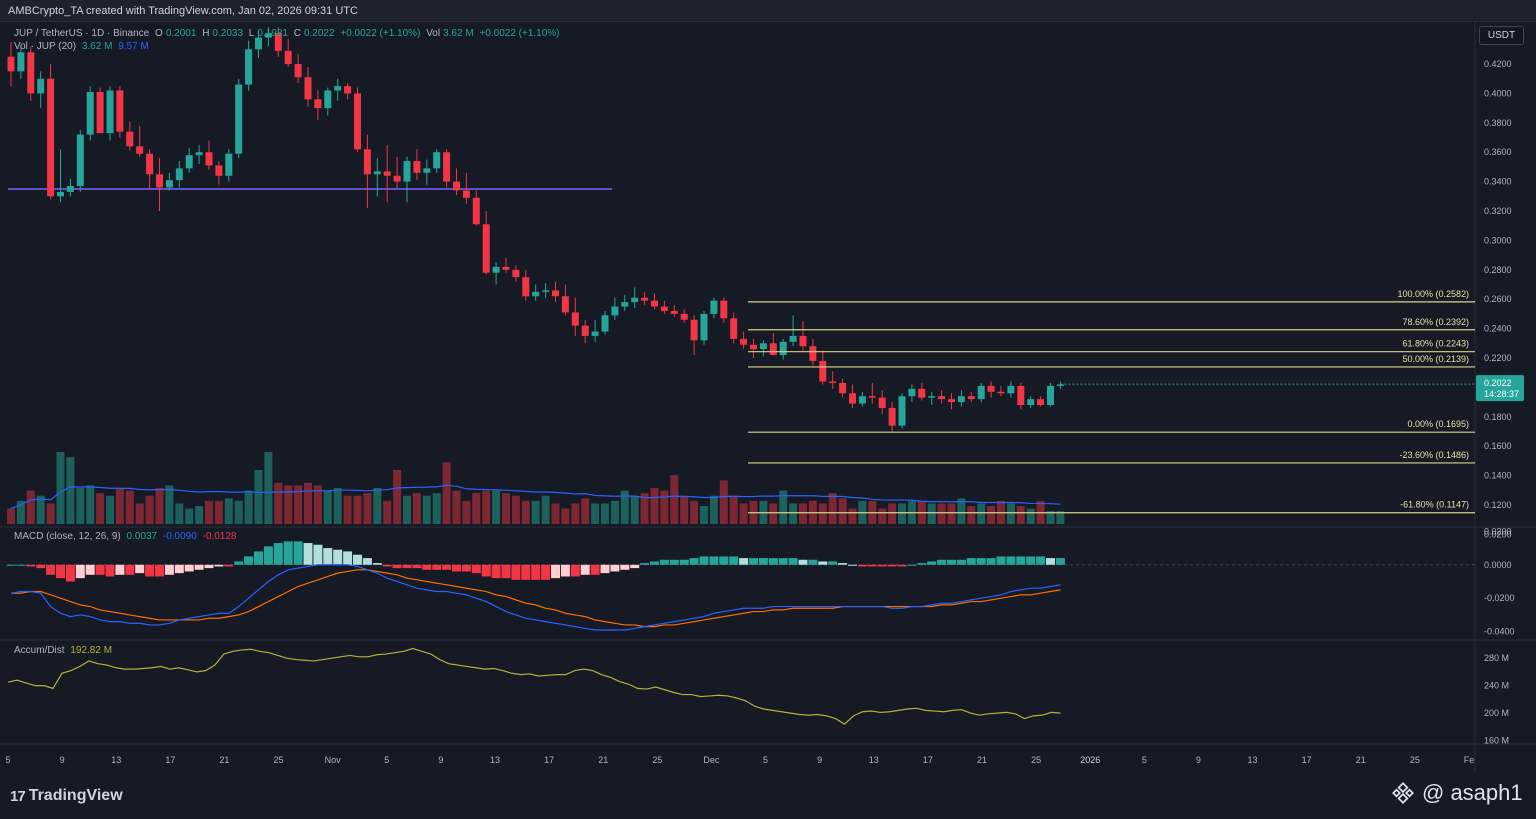 This screenshot has width=1536, height=819. What do you see at coordinates (1501, 35) in the screenshot?
I see `currency-button: USDT` at bounding box center [1501, 35].